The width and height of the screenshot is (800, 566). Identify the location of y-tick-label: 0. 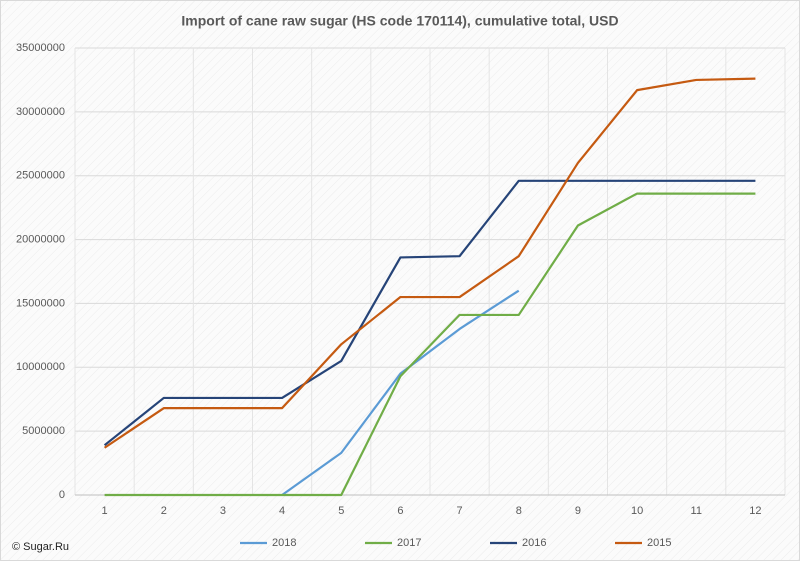
(62, 495).